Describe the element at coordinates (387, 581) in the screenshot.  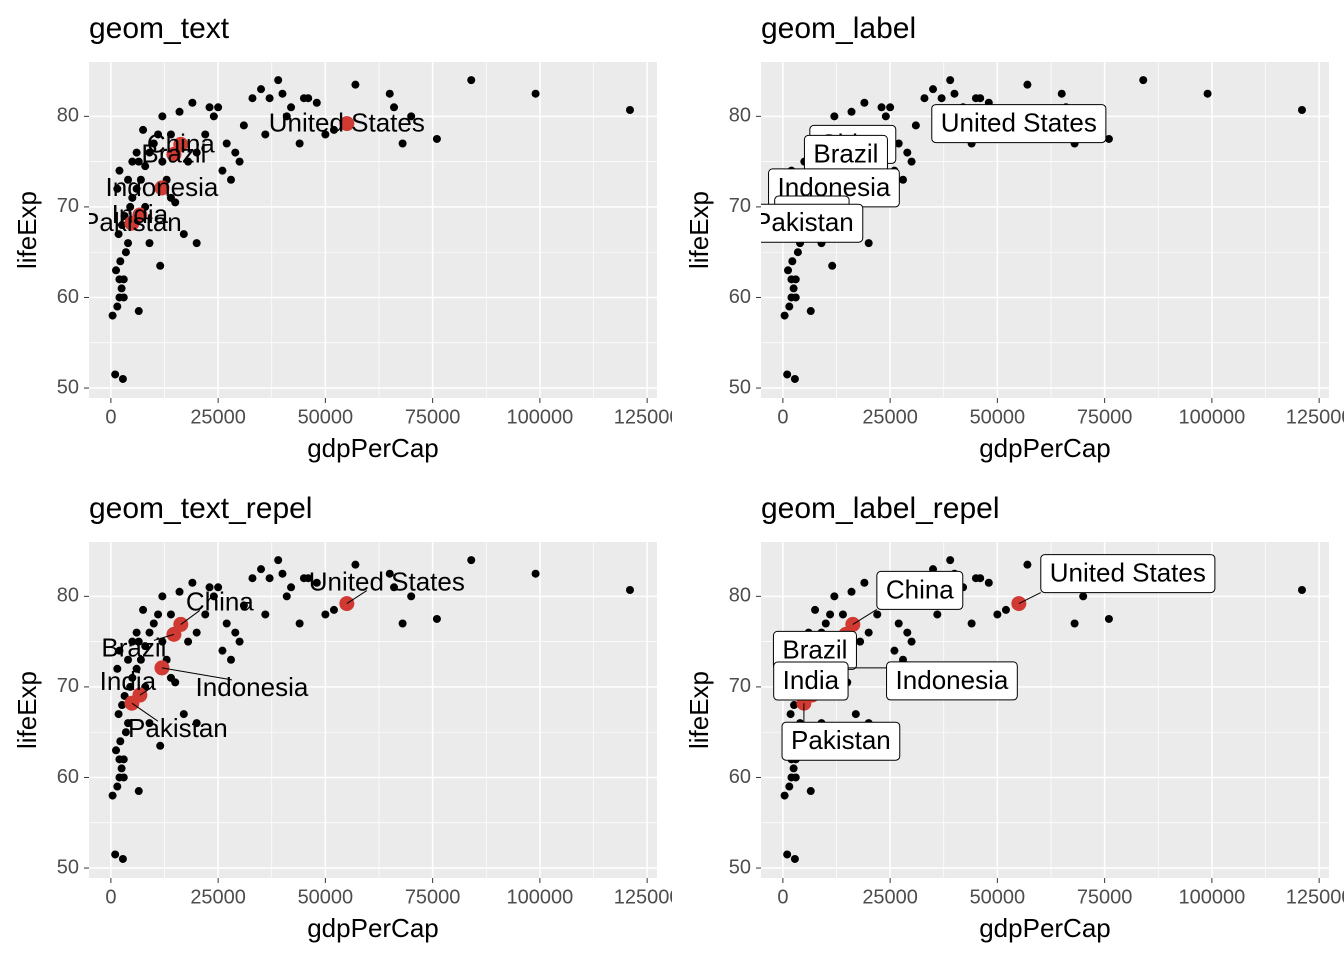
I see `point-label: United States` at that location.